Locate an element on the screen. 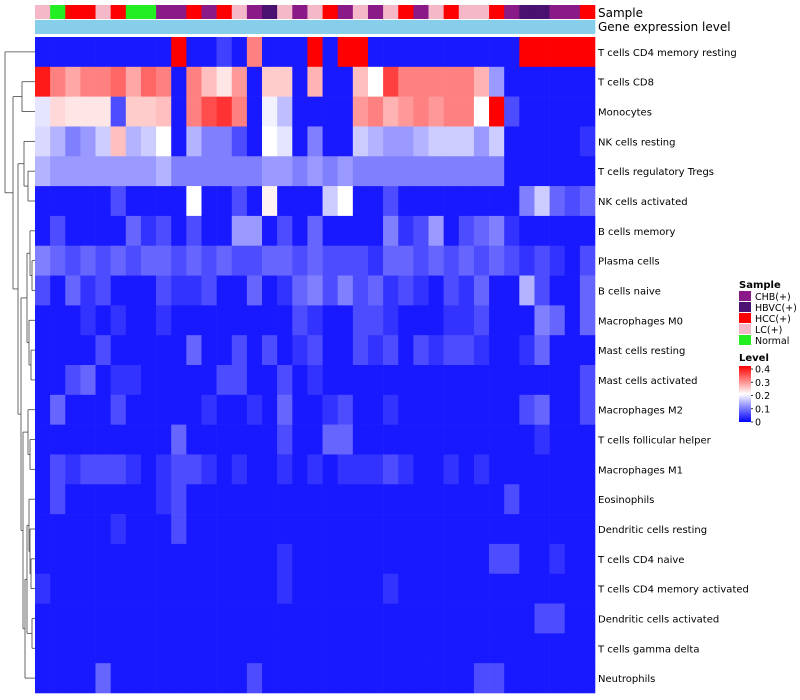 This screenshot has width=800, height=700. expression-annotation-bar is located at coordinates (315, 27).